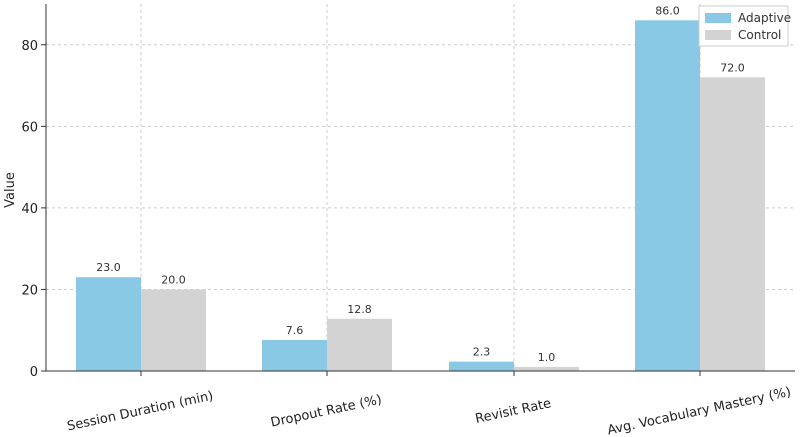  I want to click on data-label-adaptive-2: 2.3, so click(482, 352).